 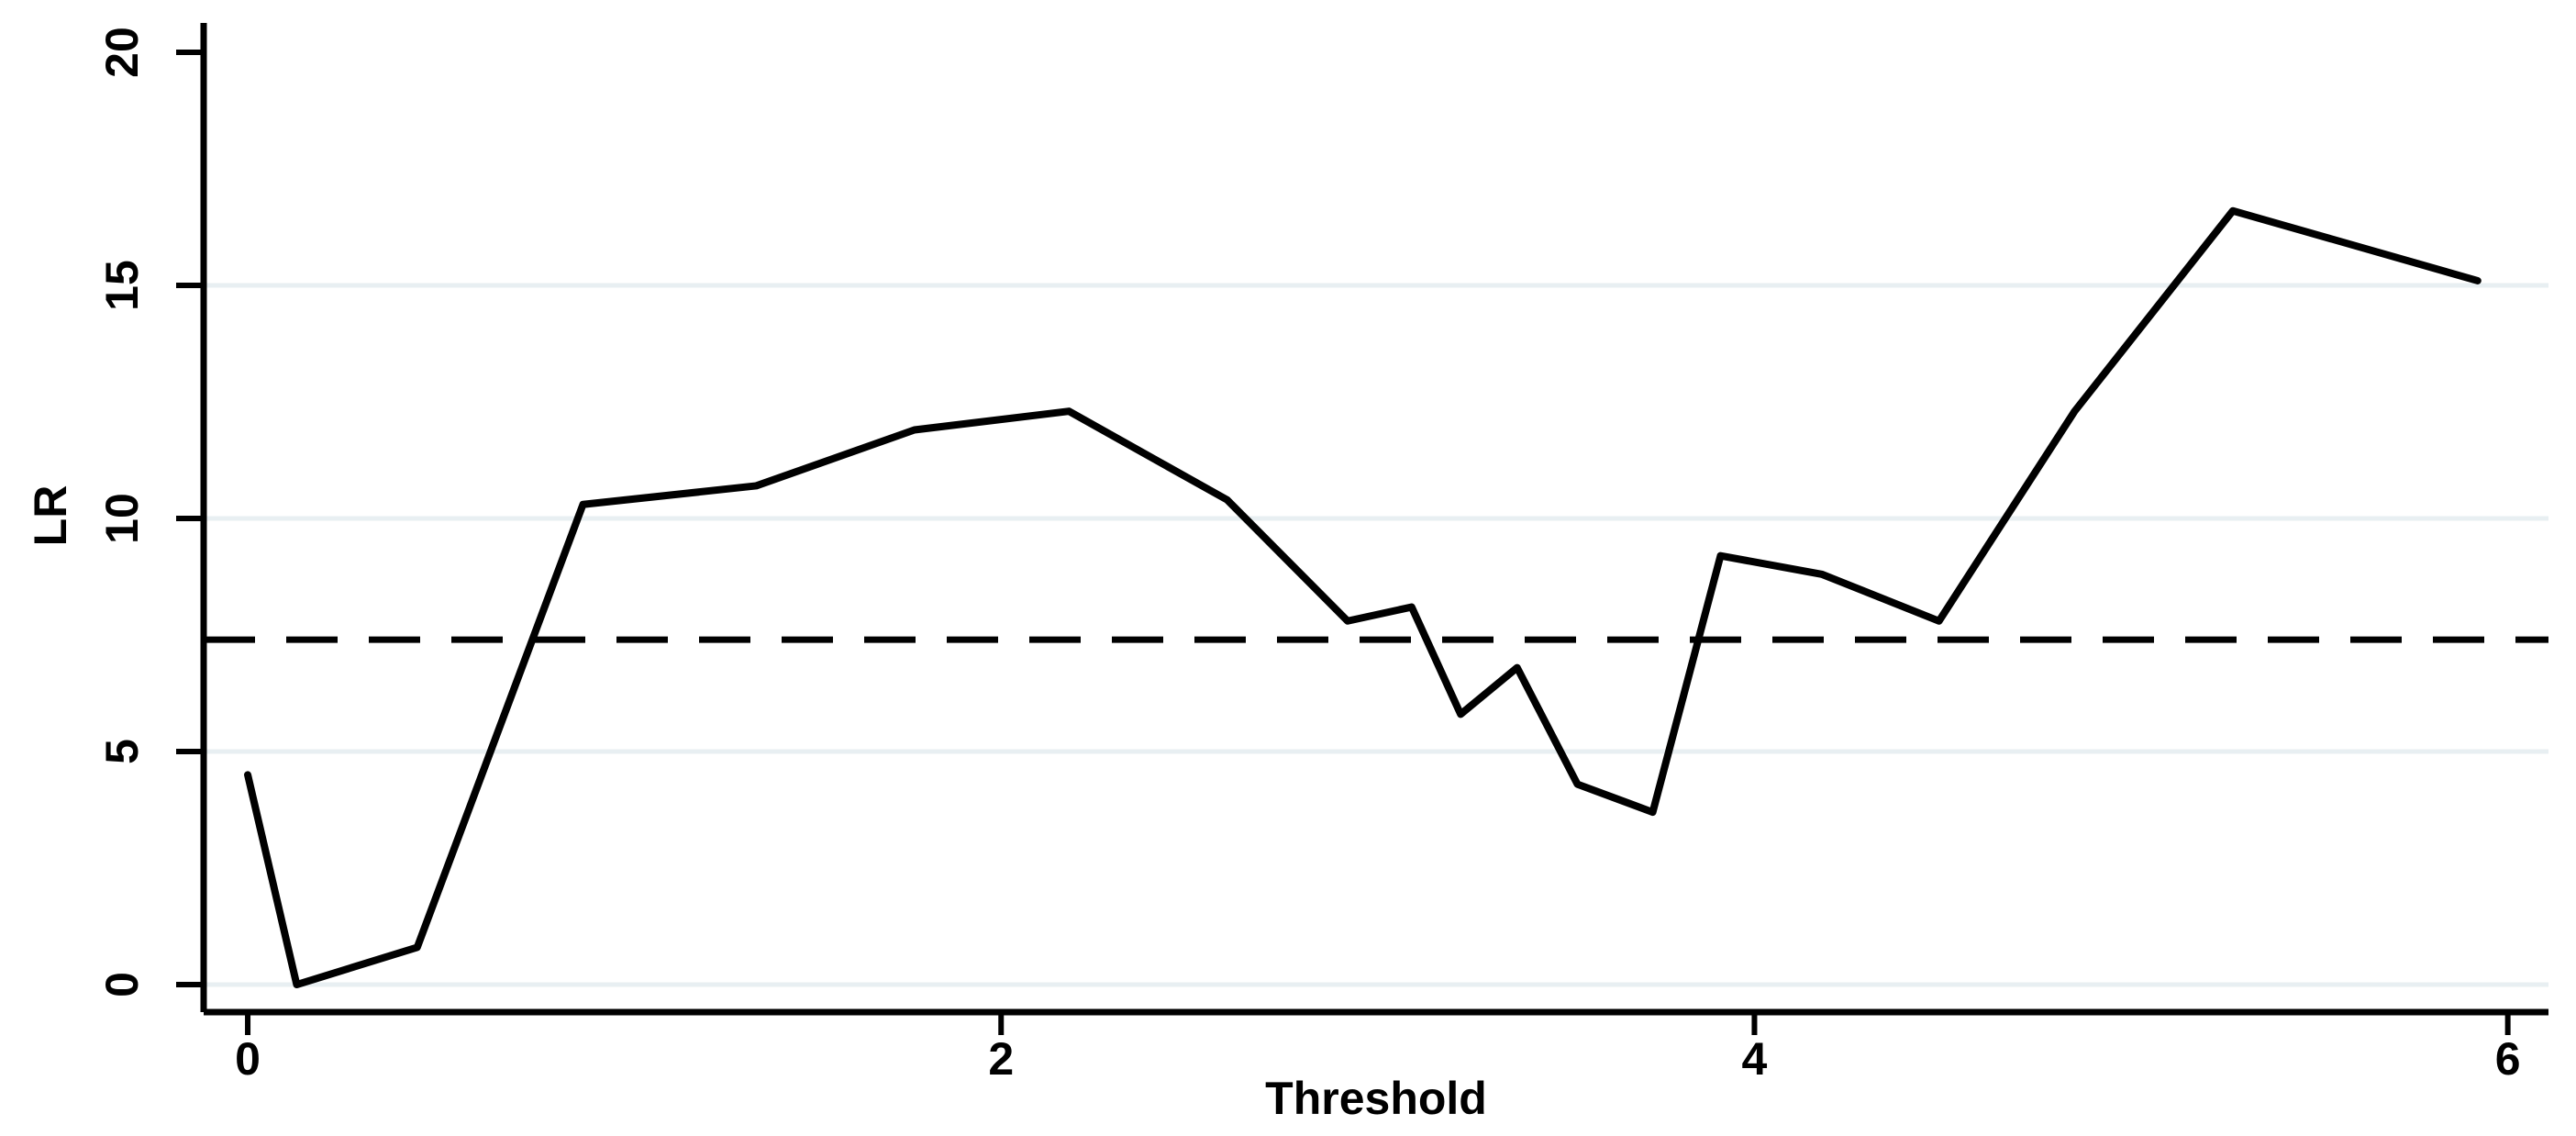 What do you see at coordinates (248, 1059) in the screenshot?
I see `x-tick-label-0: 0` at bounding box center [248, 1059].